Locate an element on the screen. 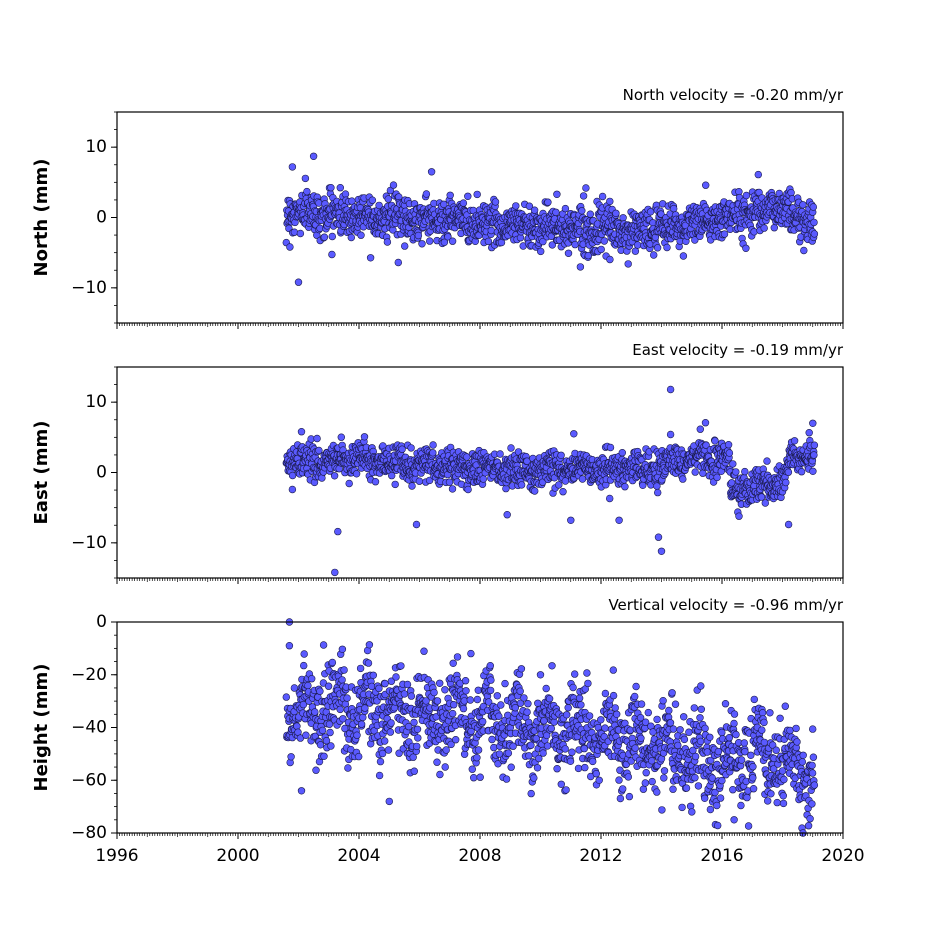 Image resolution: width=937 pixels, height=937 pixels. north-y-axis-label: North (mm) is located at coordinates (41, 218).